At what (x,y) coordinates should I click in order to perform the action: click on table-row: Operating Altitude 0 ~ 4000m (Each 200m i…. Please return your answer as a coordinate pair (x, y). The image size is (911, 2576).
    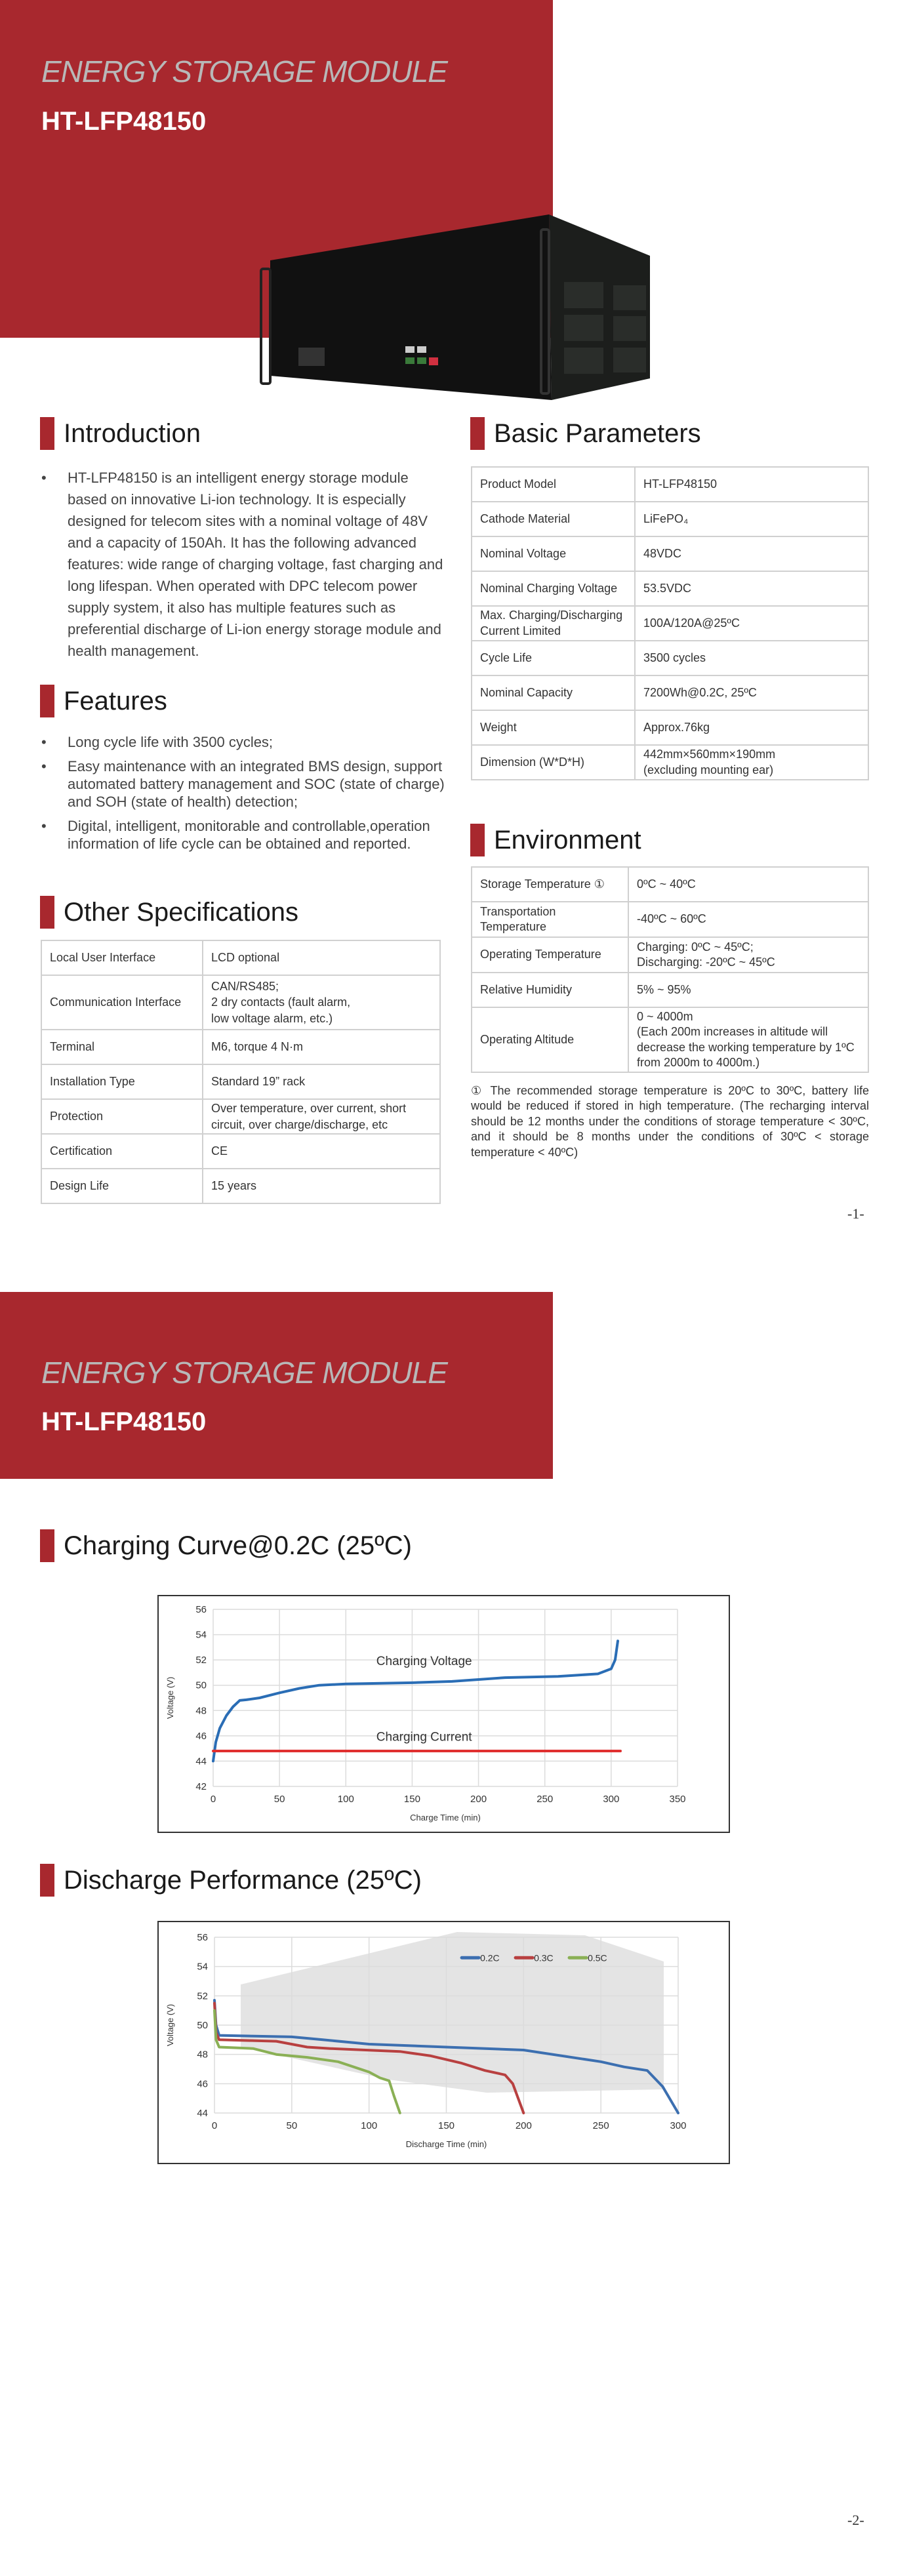
    Looking at the image, I should click on (670, 1040).